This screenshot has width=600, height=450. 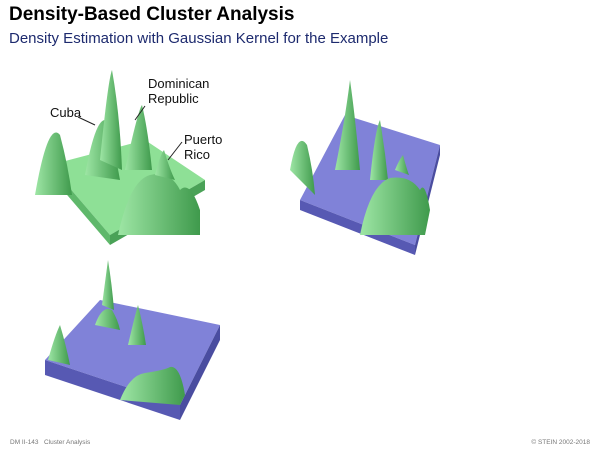 I want to click on thresholded-surface-plot-high, so click(x=365, y=167).